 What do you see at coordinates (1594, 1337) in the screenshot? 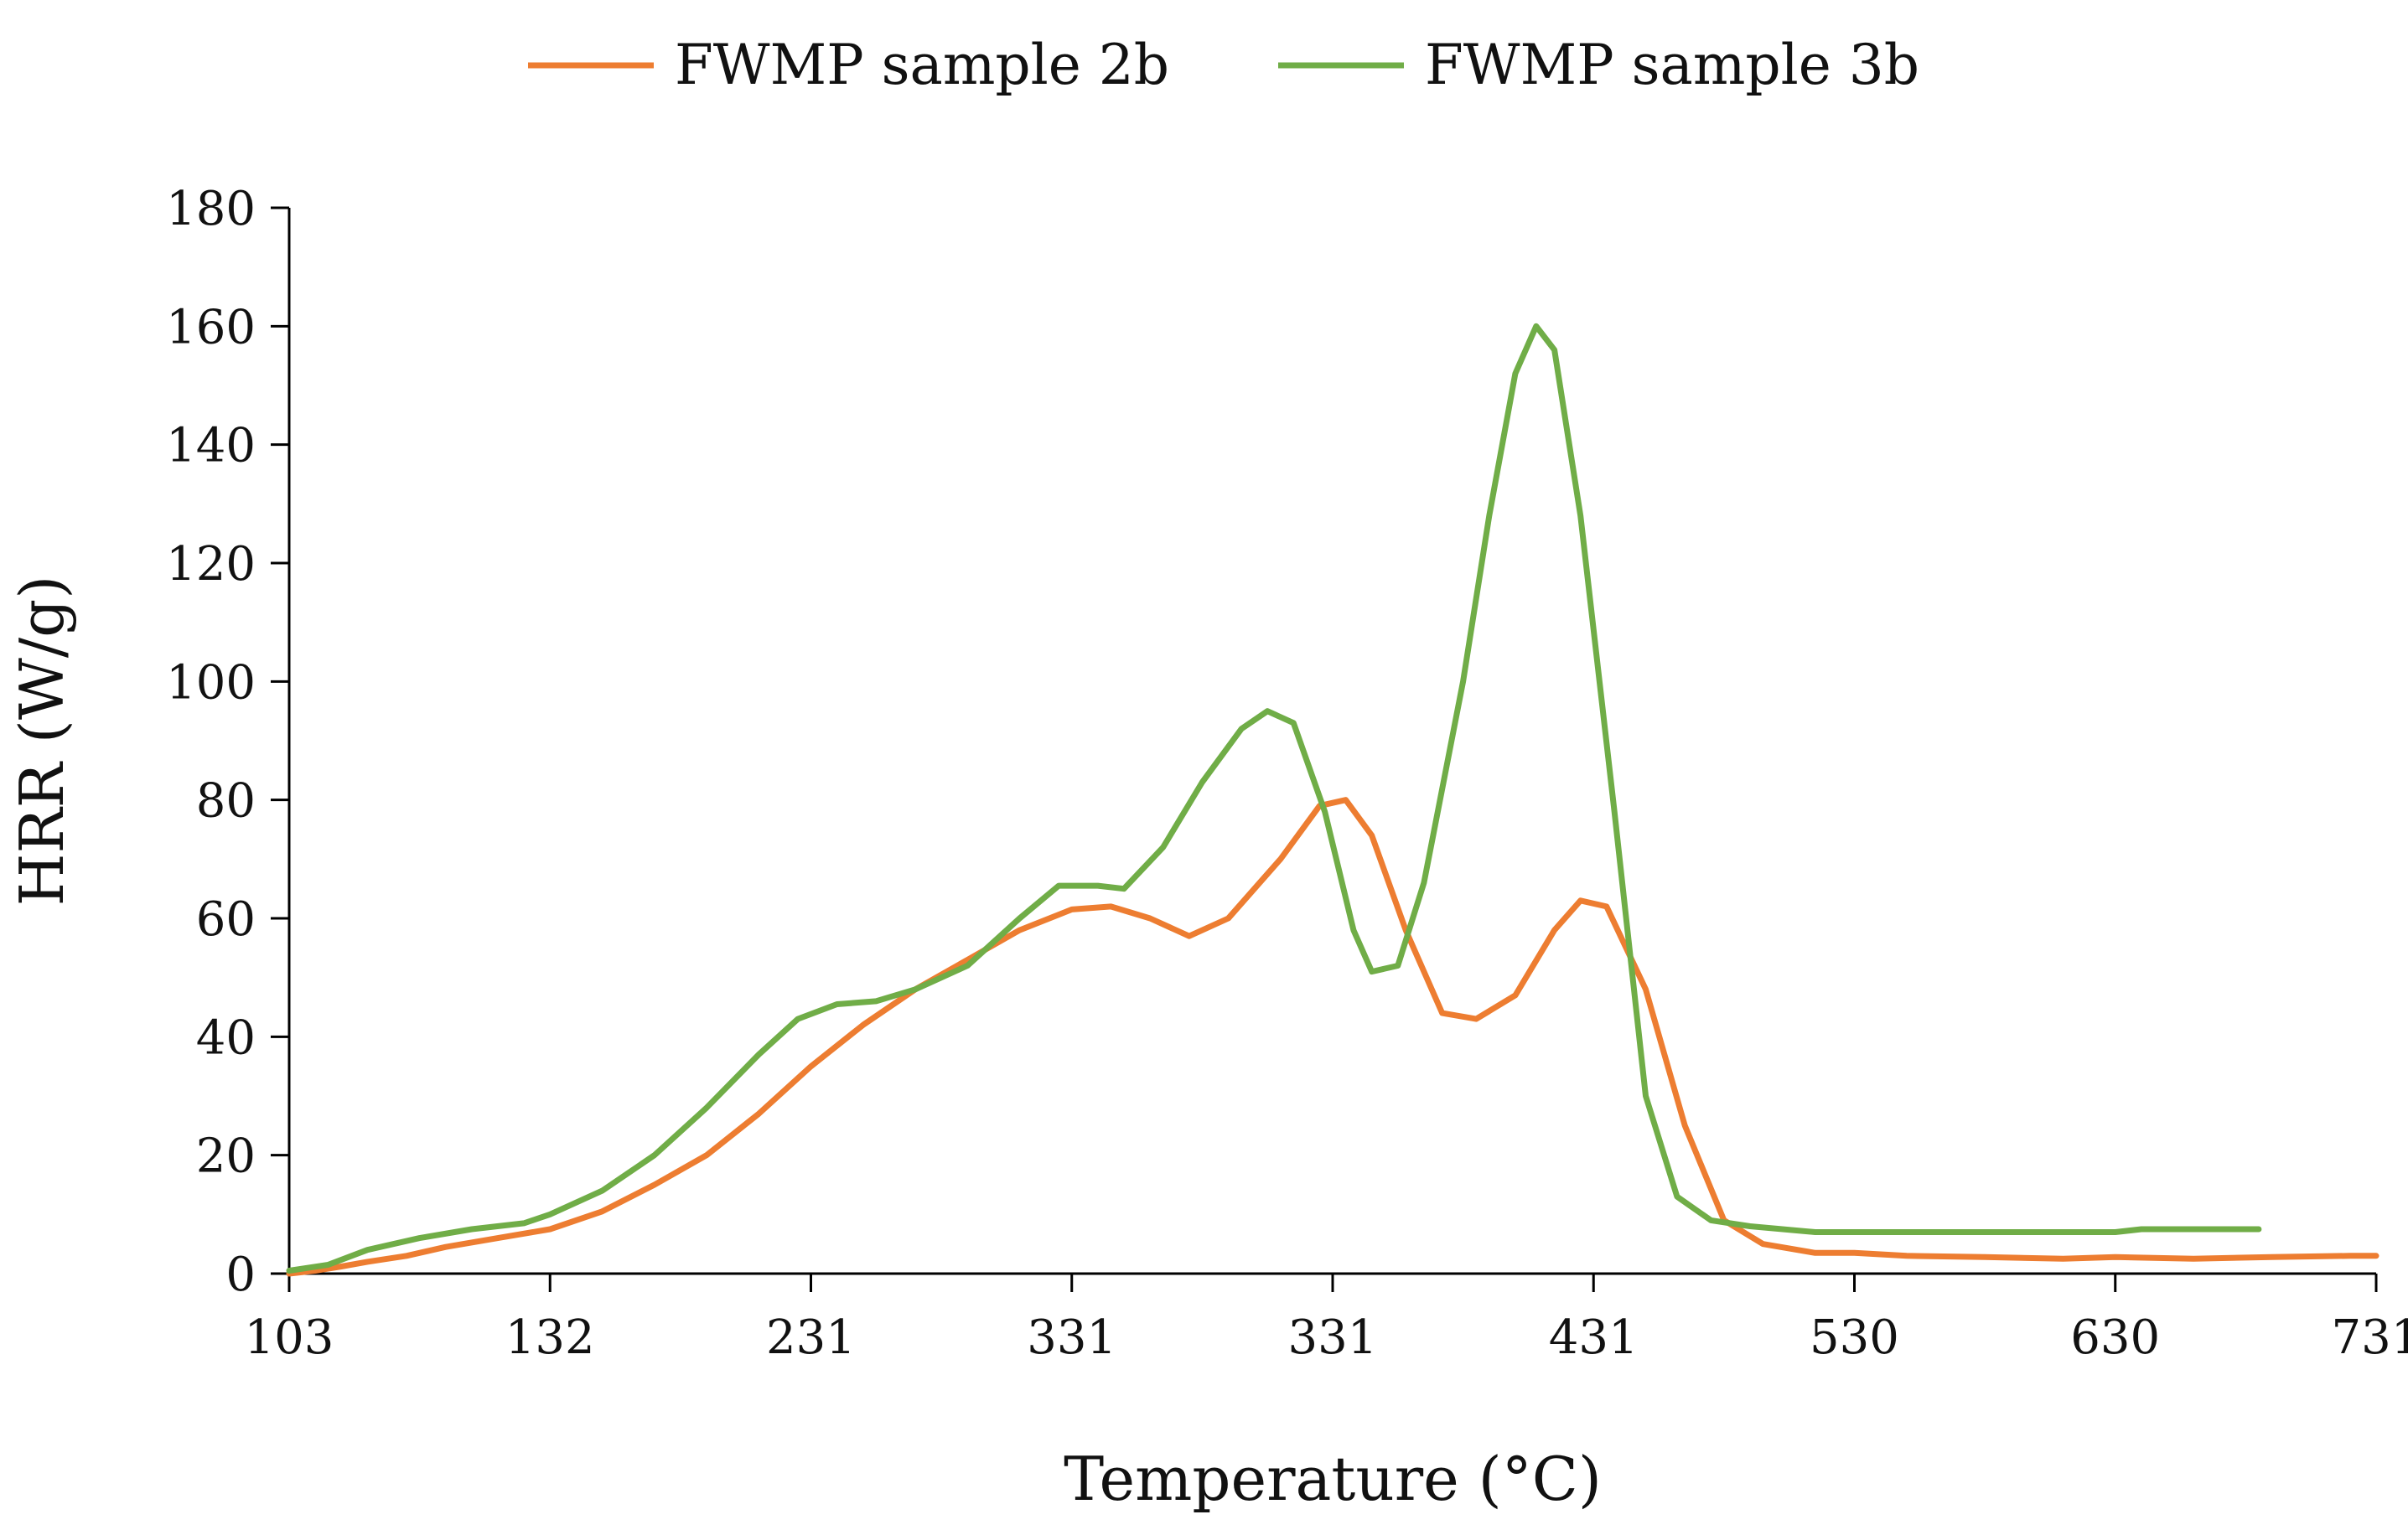
I see `x-tick-label: 431` at bounding box center [1594, 1337].